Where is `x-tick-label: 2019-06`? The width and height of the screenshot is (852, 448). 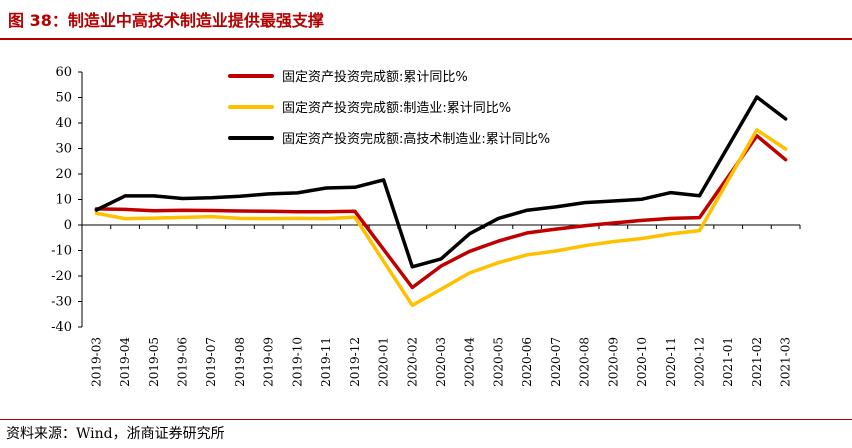
x-tick-label: 2019-06 is located at coordinates (183, 362).